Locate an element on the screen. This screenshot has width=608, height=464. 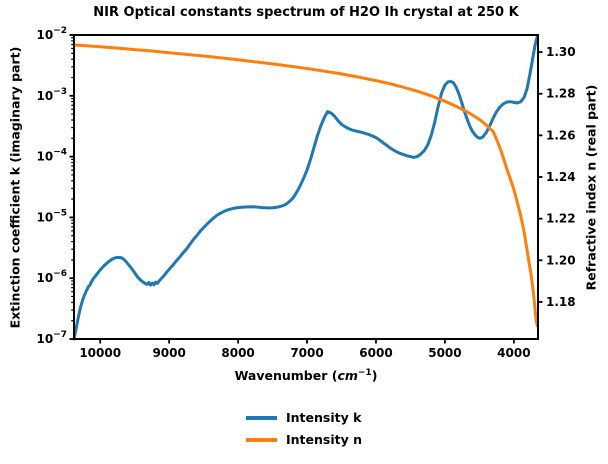
x-axis-label-suffix: ) is located at coordinates (374, 375).